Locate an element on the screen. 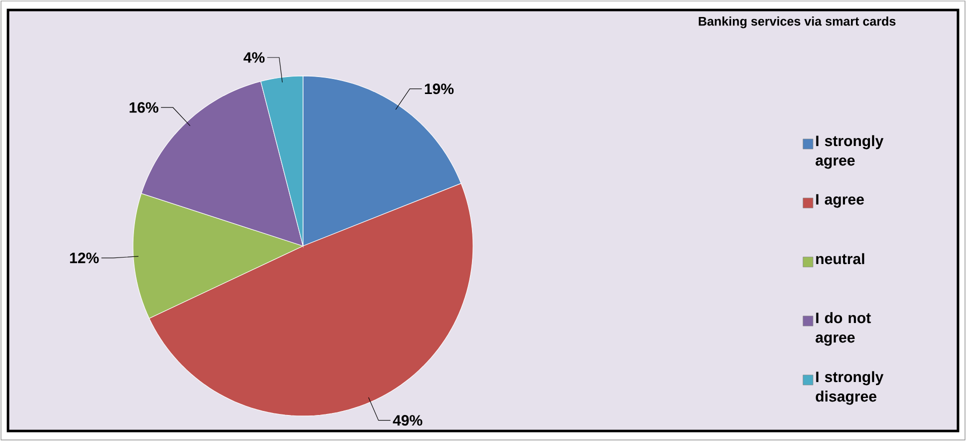 The width and height of the screenshot is (966, 441). legend-label: I strongly disagree is located at coordinates (850, 388).